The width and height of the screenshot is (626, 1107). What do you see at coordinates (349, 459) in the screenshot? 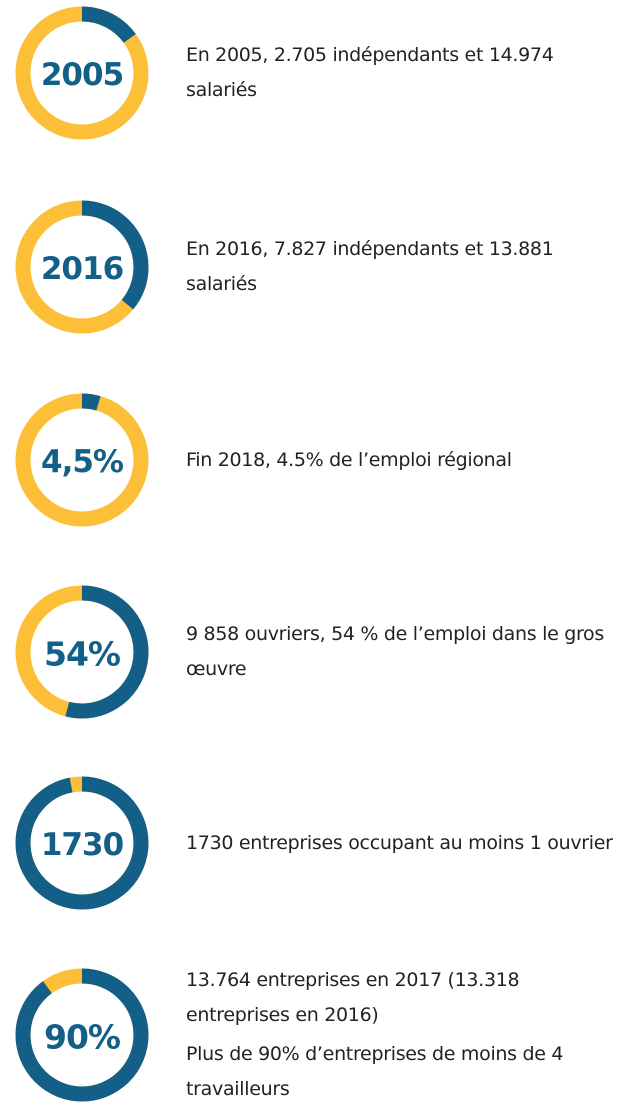
I see `paragraph: Fin 2018, 4.5% de l’emploi régional` at bounding box center [349, 459].